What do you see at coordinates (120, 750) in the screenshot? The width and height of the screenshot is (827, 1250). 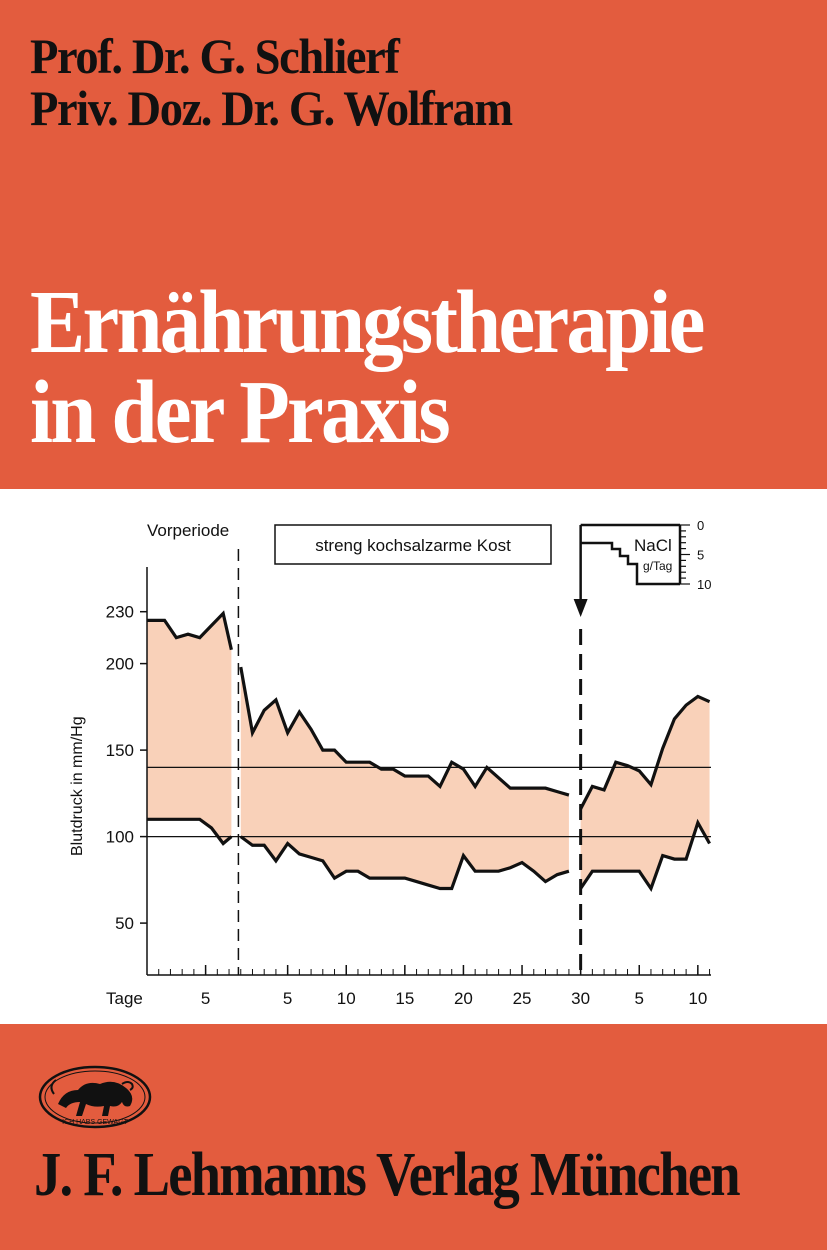 I see `y-tick-label-150: 150` at bounding box center [120, 750].